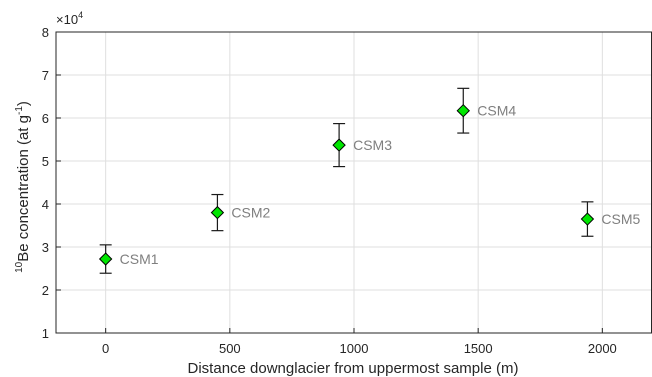 Image resolution: width=652 pixels, height=377 pixels. Describe the element at coordinates (67, 19) in the screenshot. I see `multiplier-base: ×10` at that location.